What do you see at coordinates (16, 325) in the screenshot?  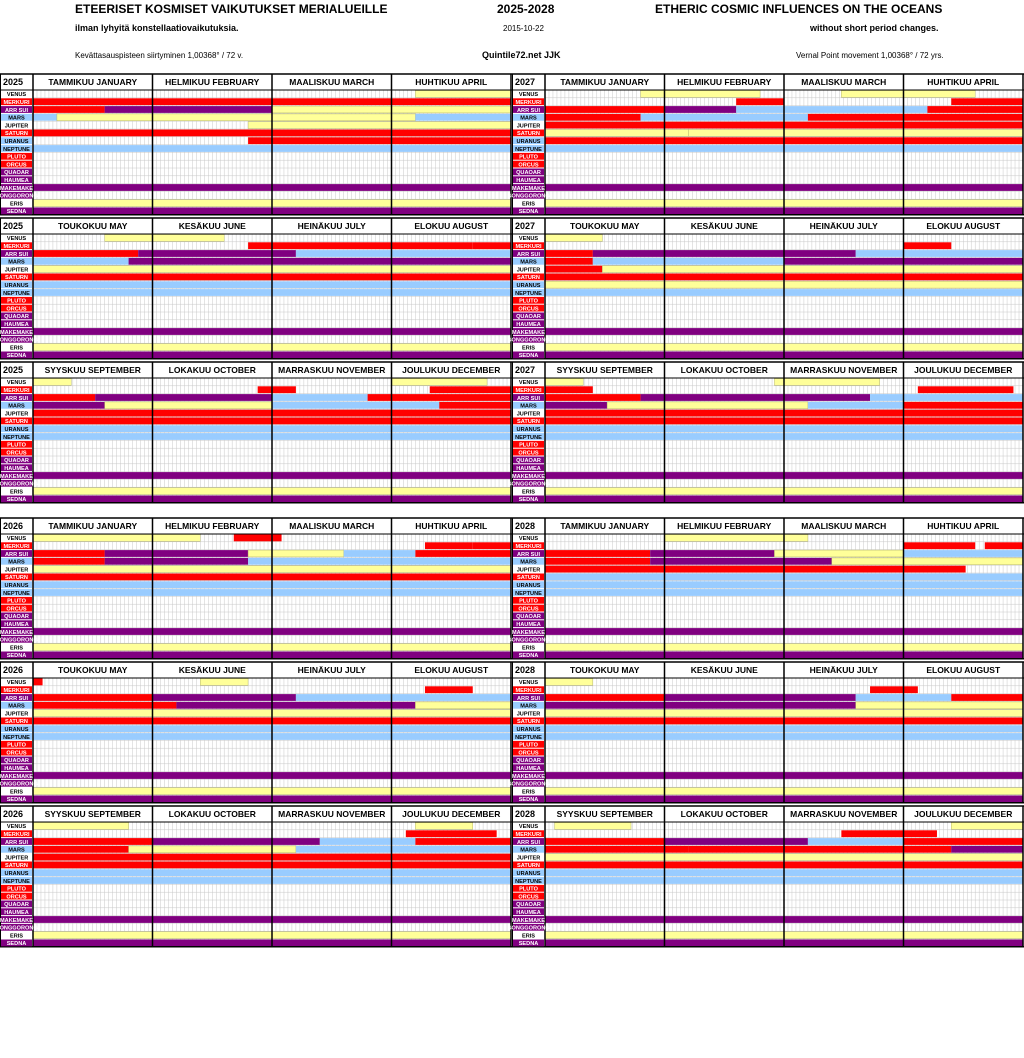 I see `row-label: HAUMEA` at bounding box center [16, 325].